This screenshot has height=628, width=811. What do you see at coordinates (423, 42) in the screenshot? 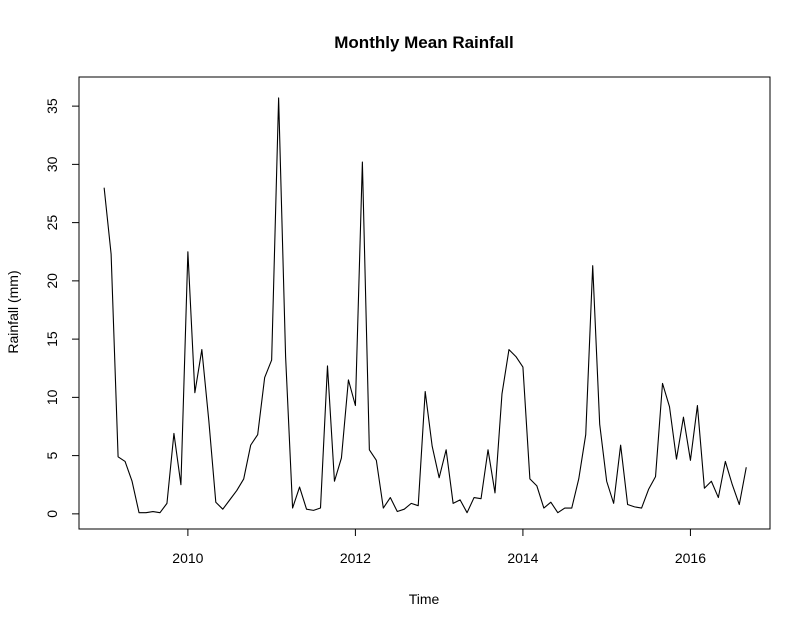
I see `chart-title: Monthly Mean Rainfall` at bounding box center [423, 42].